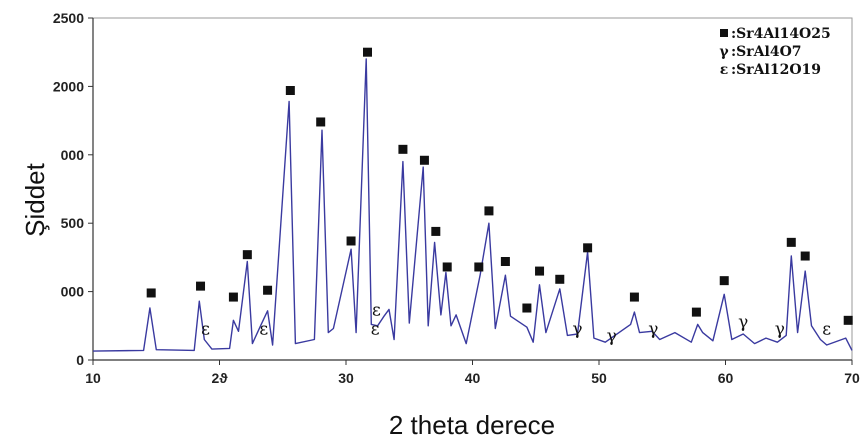 Image resolution: width=864 pixels, height=445 pixels. Describe the element at coordinates (68, 18) in the screenshot. I see `y-tick-label: 2500` at that location.